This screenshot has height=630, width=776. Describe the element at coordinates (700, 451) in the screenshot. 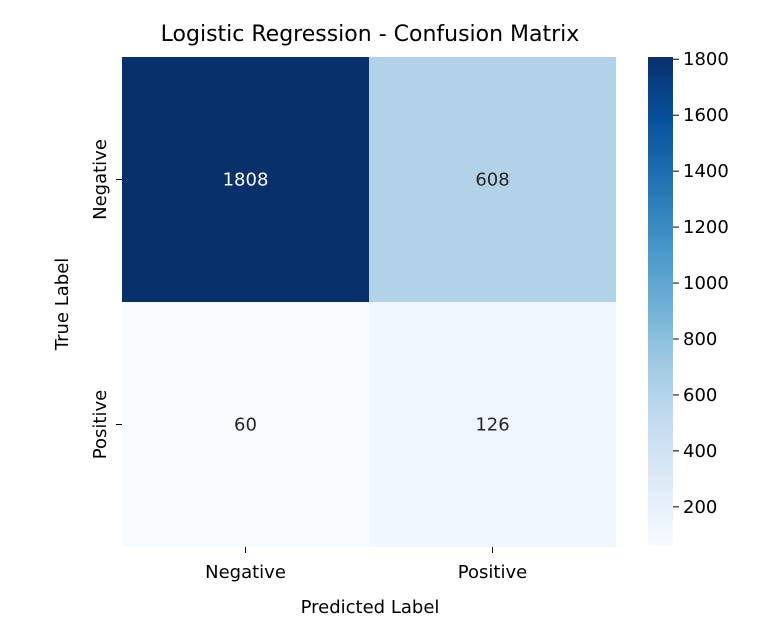

I see `colorbar-tick-label: 400` at that location.